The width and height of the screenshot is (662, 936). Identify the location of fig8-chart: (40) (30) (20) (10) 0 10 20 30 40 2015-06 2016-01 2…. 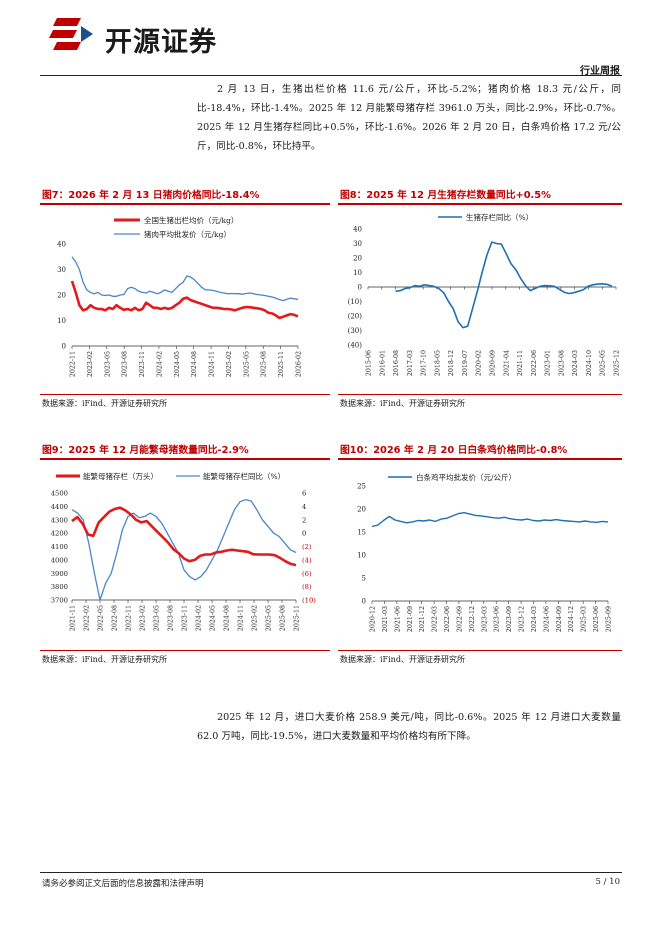
(484, 294).